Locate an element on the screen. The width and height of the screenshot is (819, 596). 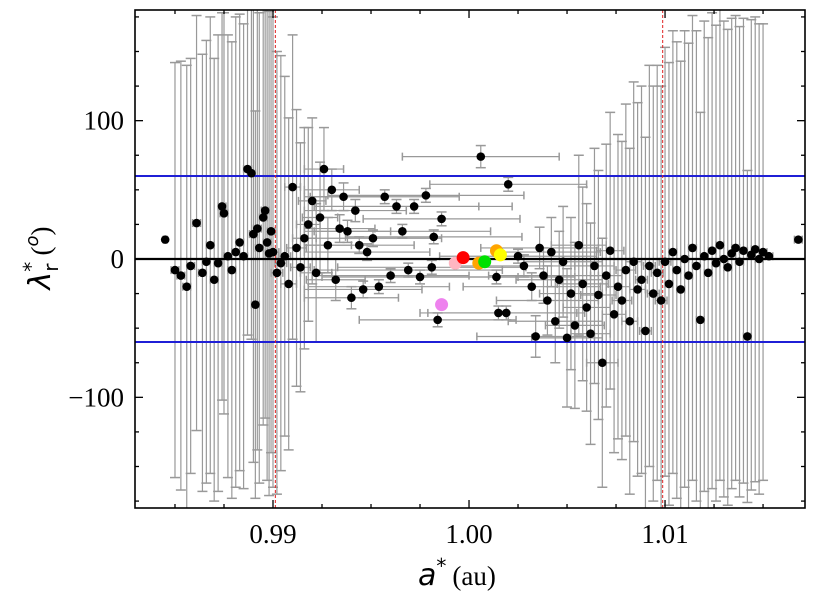
y-tick-label: 0 is located at coordinates (118, 259).